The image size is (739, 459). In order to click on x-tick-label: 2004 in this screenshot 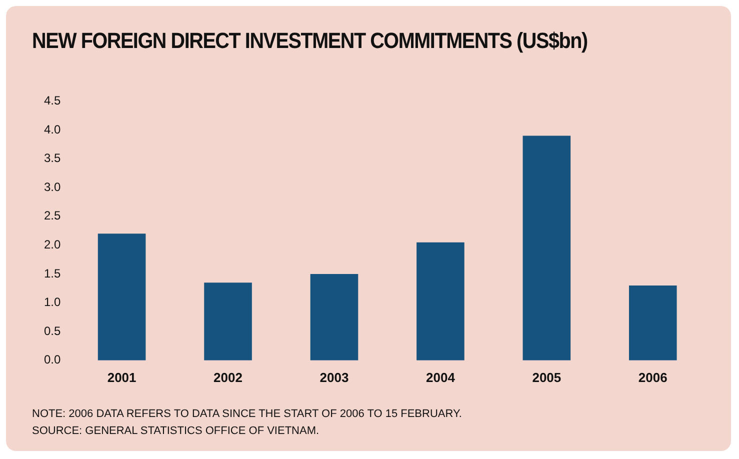, I will do `click(441, 377)`.